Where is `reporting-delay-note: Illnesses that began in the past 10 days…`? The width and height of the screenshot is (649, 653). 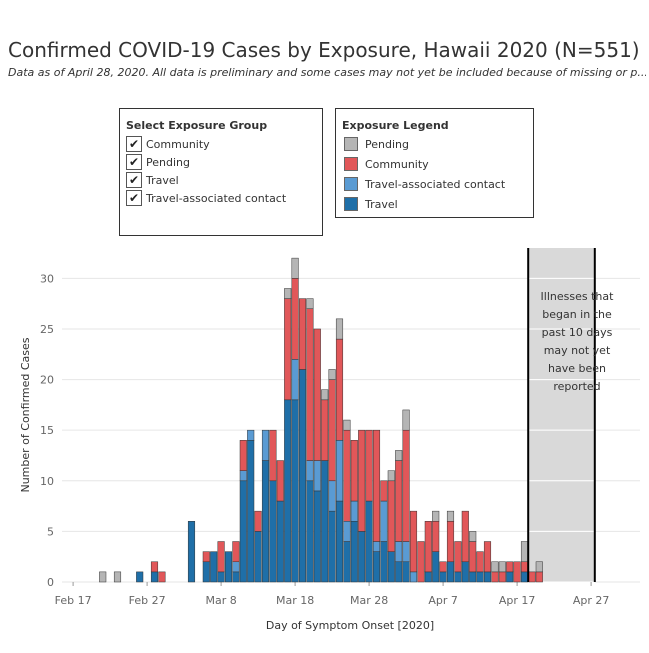 reporting-delay-note: Illnesses that began in the past 10 days… is located at coordinates (577, 341).